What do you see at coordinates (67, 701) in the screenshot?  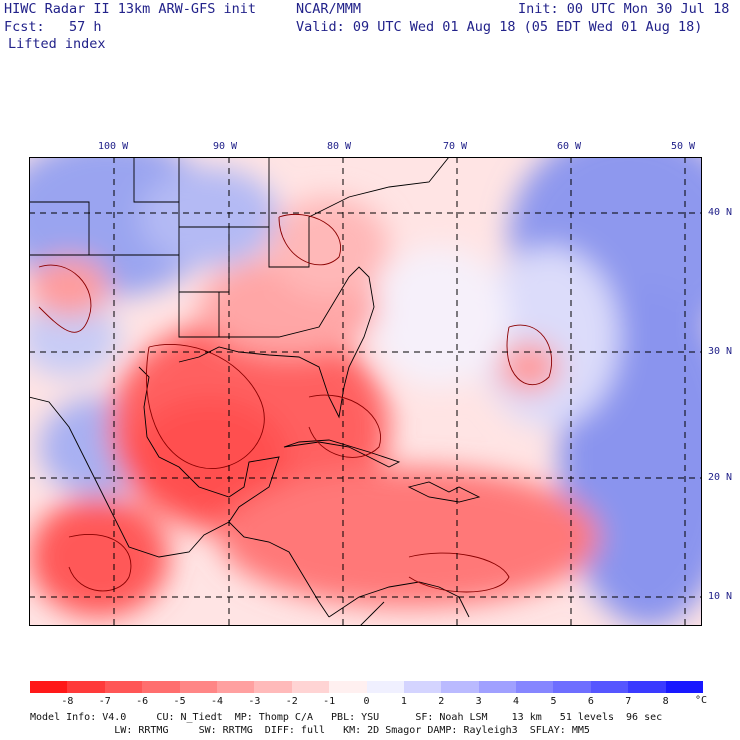 I see `colorbar-tick-label: -8` at bounding box center [67, 701].